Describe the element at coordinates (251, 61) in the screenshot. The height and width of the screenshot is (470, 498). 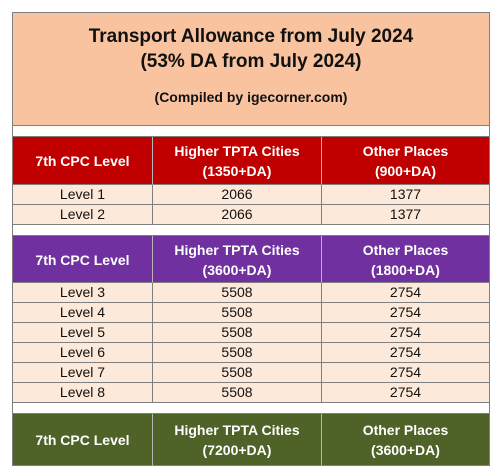
I see `page-subtitle: (53% DA from July 2024)` at that location.